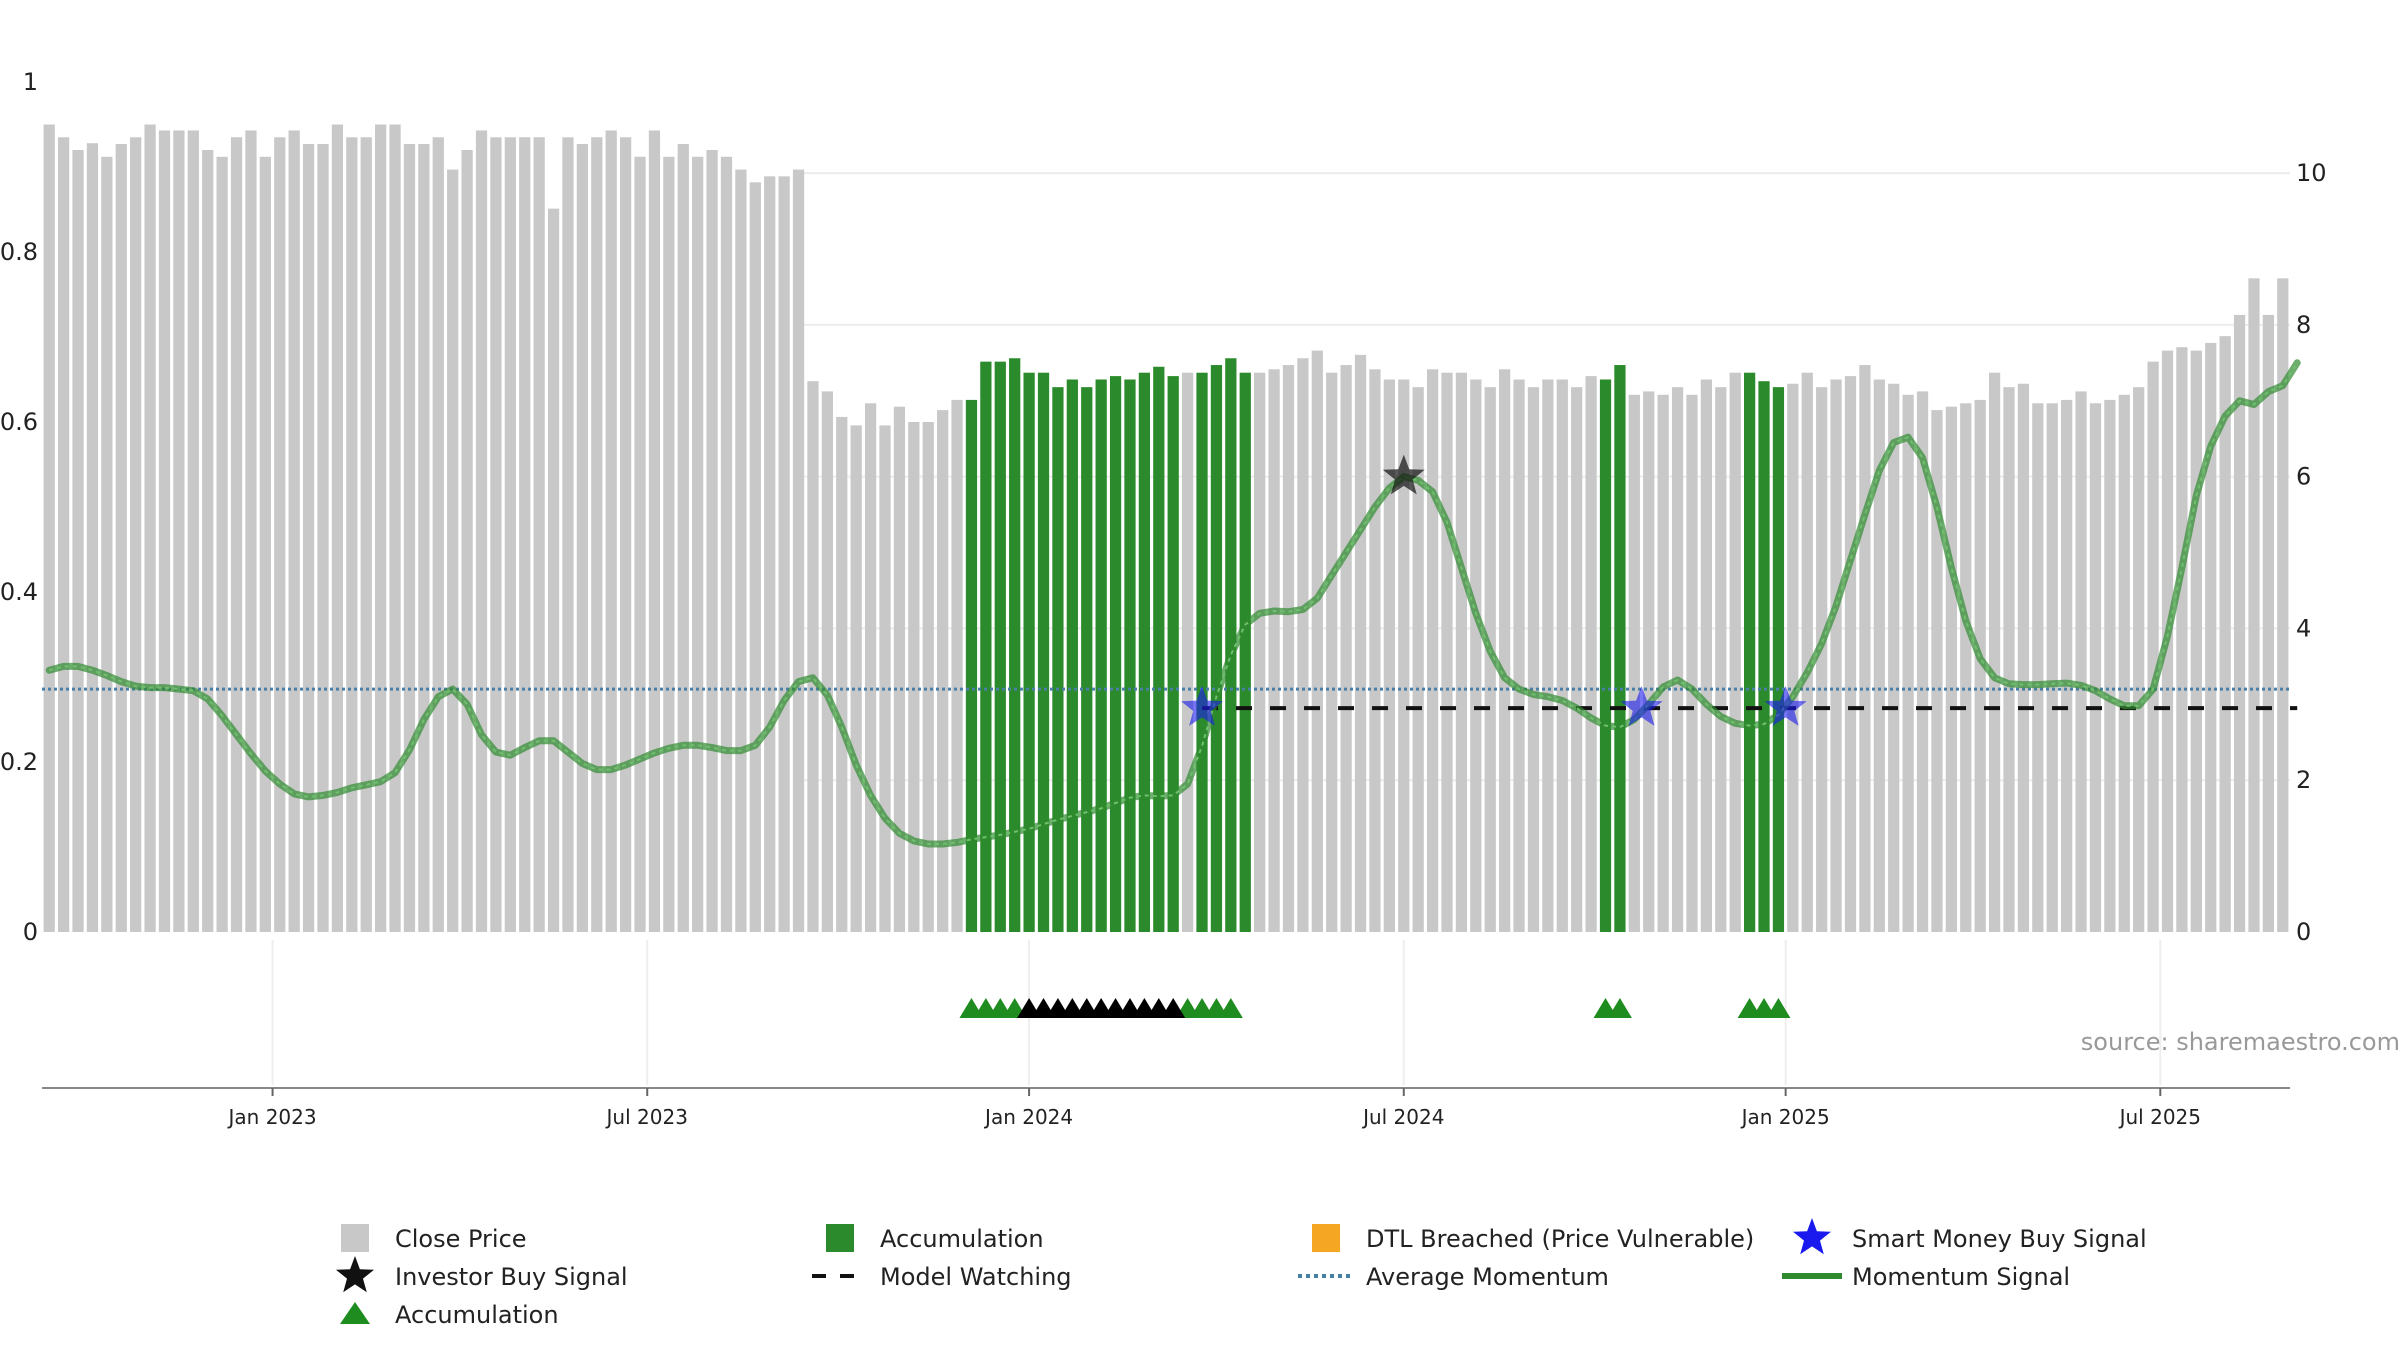 This screenshot has height=1350, width=2400. What do you see at coordinates (2303, 325) in the screenshot?
I see `right-tick-label: 8` at bounding box center [2303, 325].